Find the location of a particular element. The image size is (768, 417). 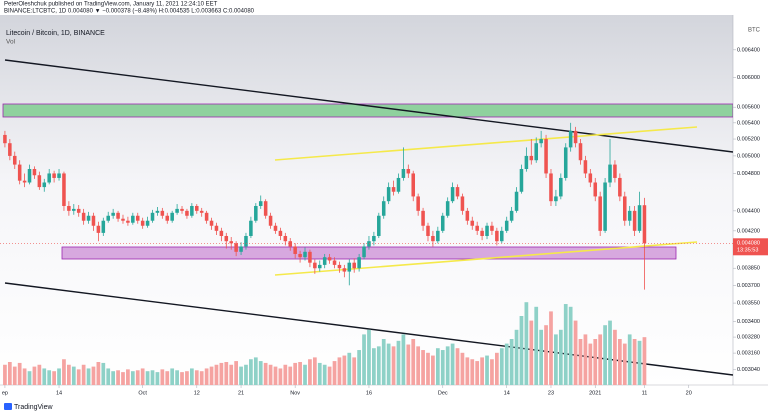

y-tick-label: 0.005600 is located at coordinates (748, 108).